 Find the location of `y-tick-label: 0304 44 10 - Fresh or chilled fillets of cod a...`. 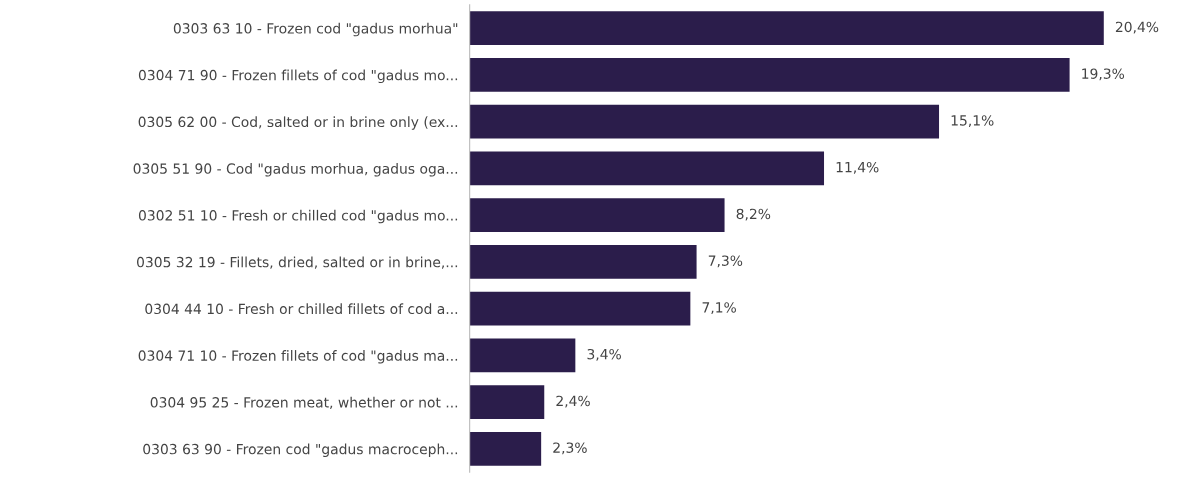

y-tick-label: 0304 44 10 - Fresh or chilled fillets of cod a... is located at coordinates (301, 309).